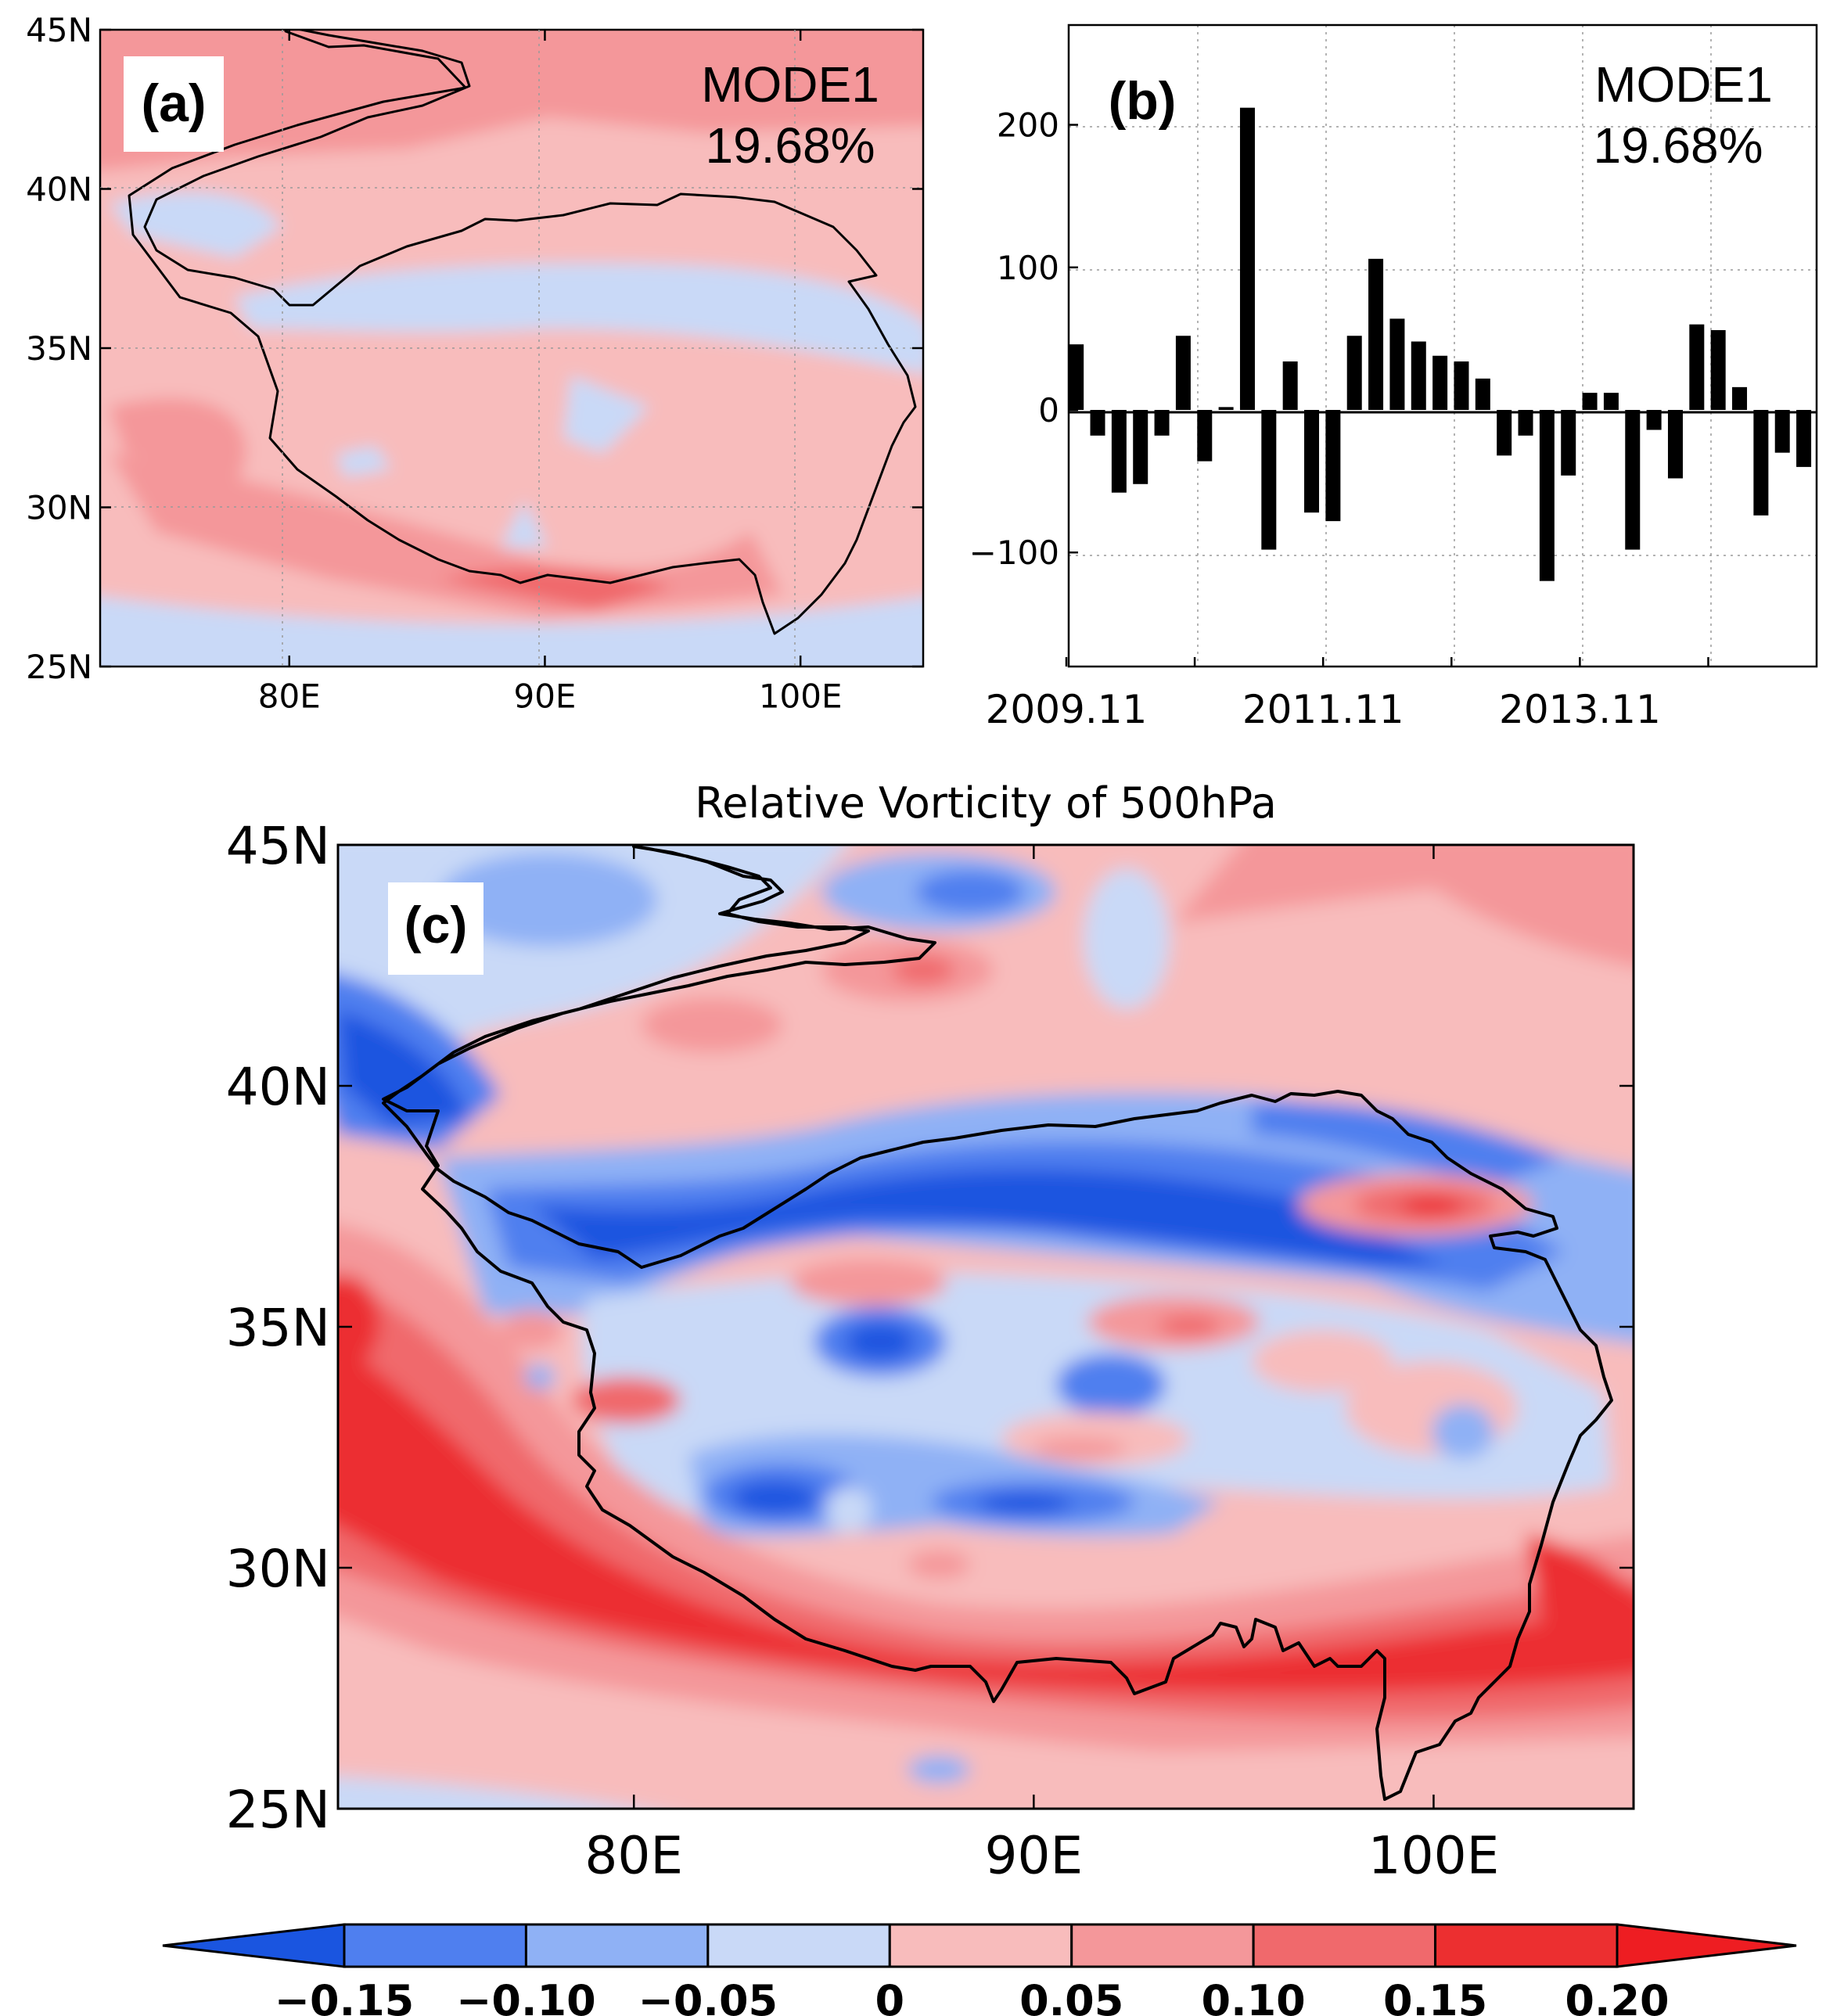 This screenshot has height=2016, width=1826. What do you see at coordinates (59, 667) in the screenshot?
I see `panel-a-y-tick-label: 25N` at bounding box center [59, 667].